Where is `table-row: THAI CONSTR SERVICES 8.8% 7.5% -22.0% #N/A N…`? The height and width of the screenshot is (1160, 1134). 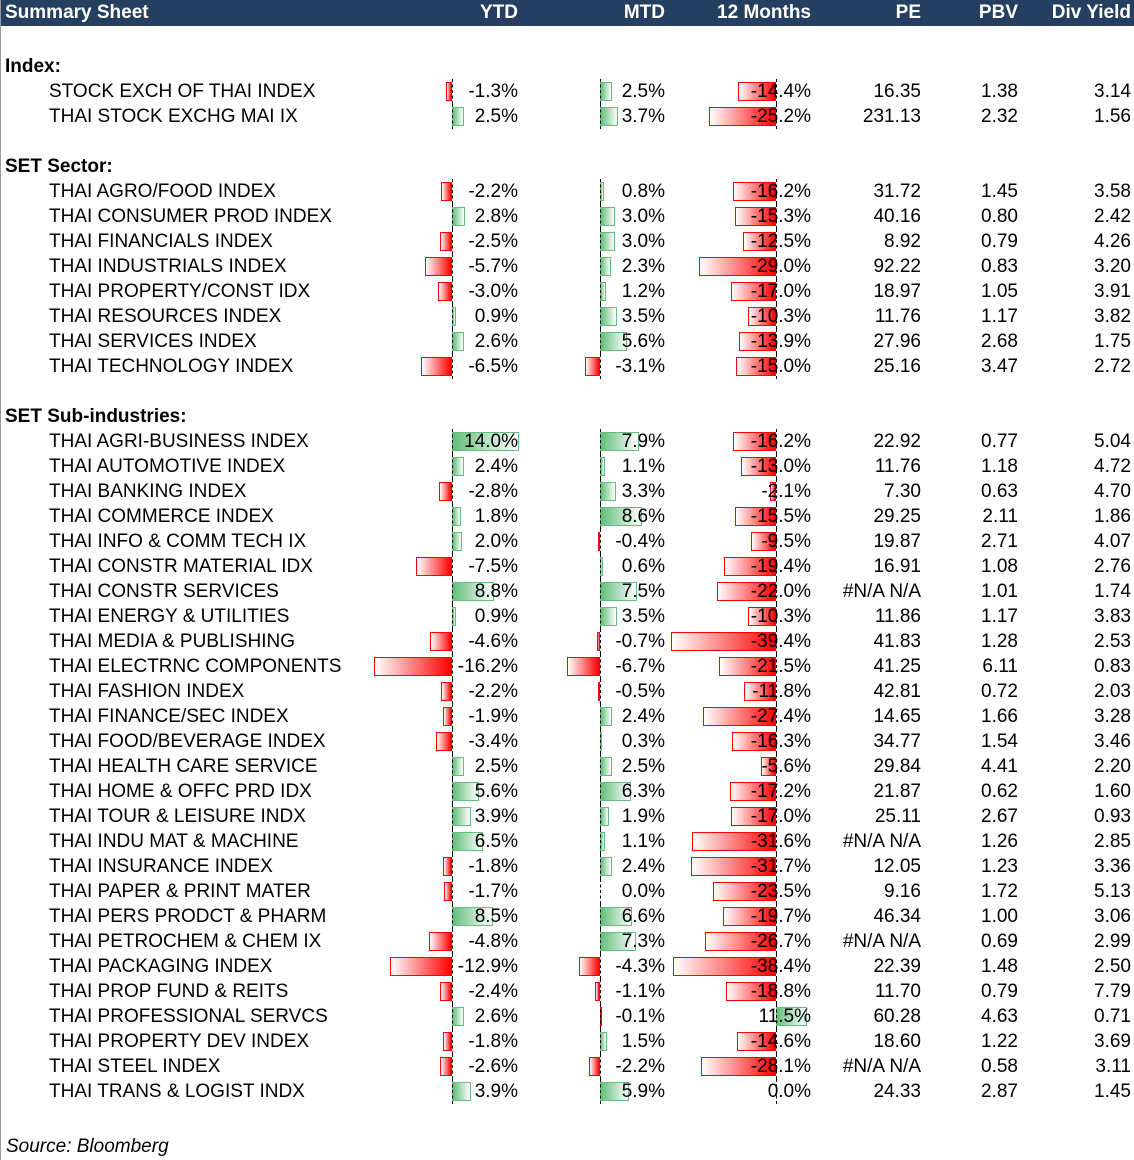
table-row: THAI CONSTR SERVICES 8.8% 7.5% -22.0% #N/A N… is located at coordinates (567, 591).